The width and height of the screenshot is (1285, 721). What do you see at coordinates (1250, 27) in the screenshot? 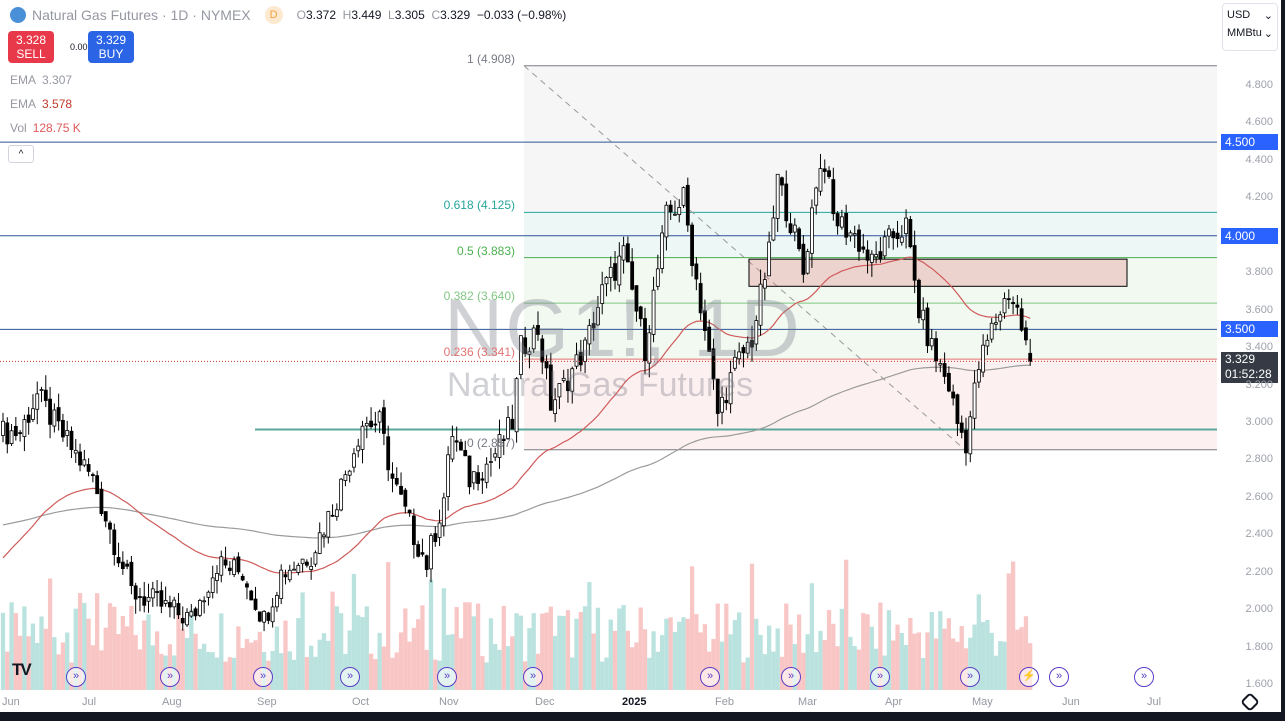
I see `currency-unit-selector: USD ⌄ MMBtu ⌄` at bounding box center [1250, 27].